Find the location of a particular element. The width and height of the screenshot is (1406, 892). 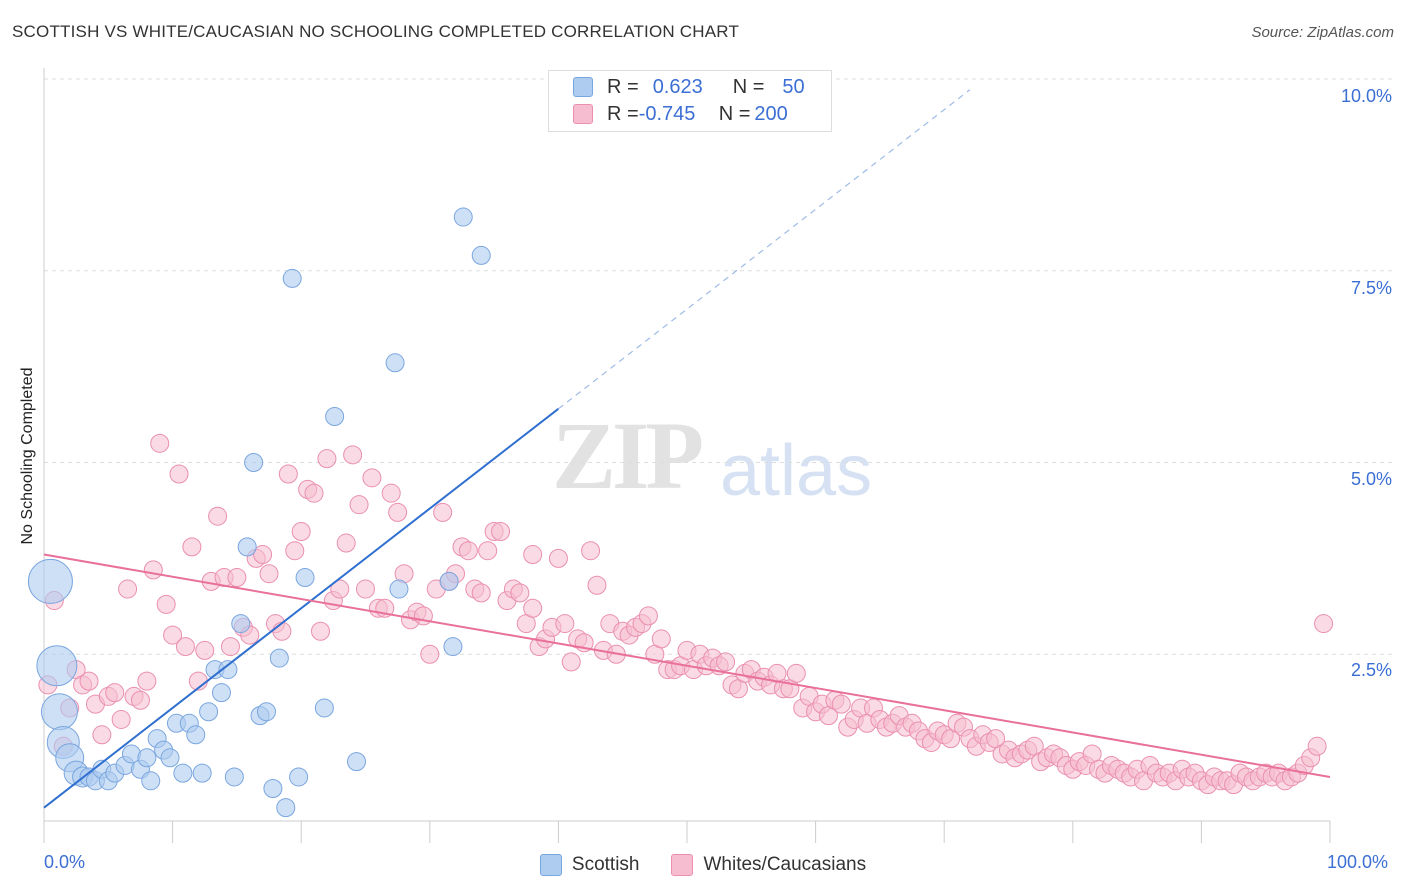

legend-r-label: R = is located at coordinates (623, 86).